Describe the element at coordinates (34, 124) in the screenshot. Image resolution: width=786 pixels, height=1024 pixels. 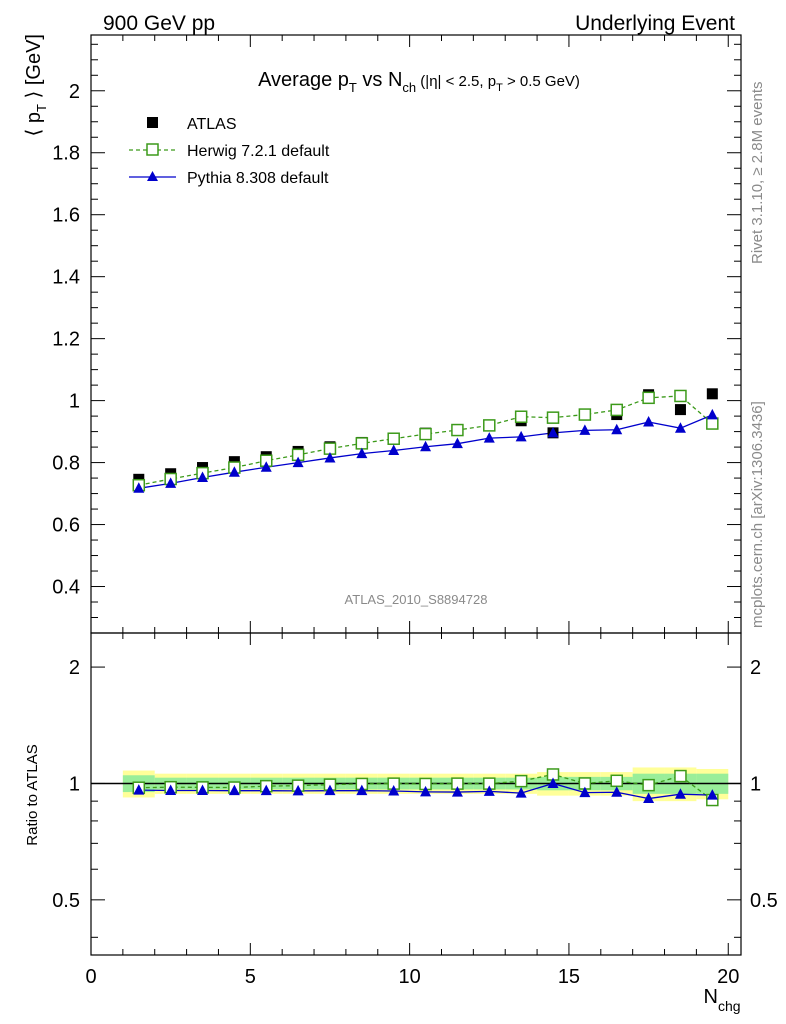
I see `y-axis-label-main: ⟨ p` at that location.